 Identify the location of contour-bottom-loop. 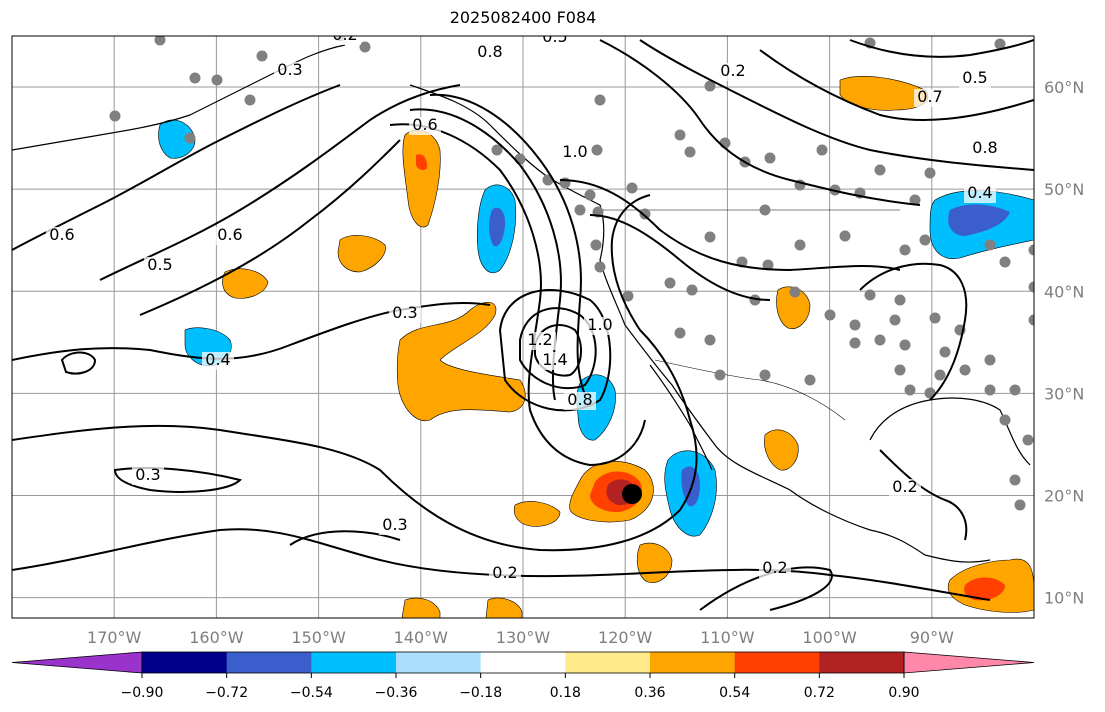
(345, 538).